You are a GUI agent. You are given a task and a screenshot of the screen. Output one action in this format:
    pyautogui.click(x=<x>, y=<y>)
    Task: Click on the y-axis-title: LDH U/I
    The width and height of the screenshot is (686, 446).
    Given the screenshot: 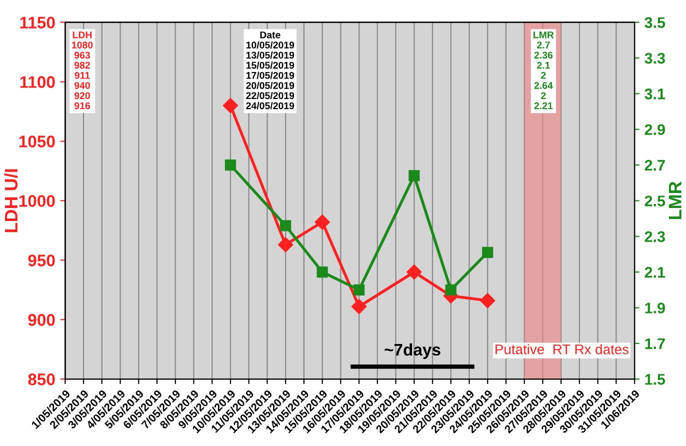 What is the action you would take?
    pyautogui.click(x=11, y=200)
    